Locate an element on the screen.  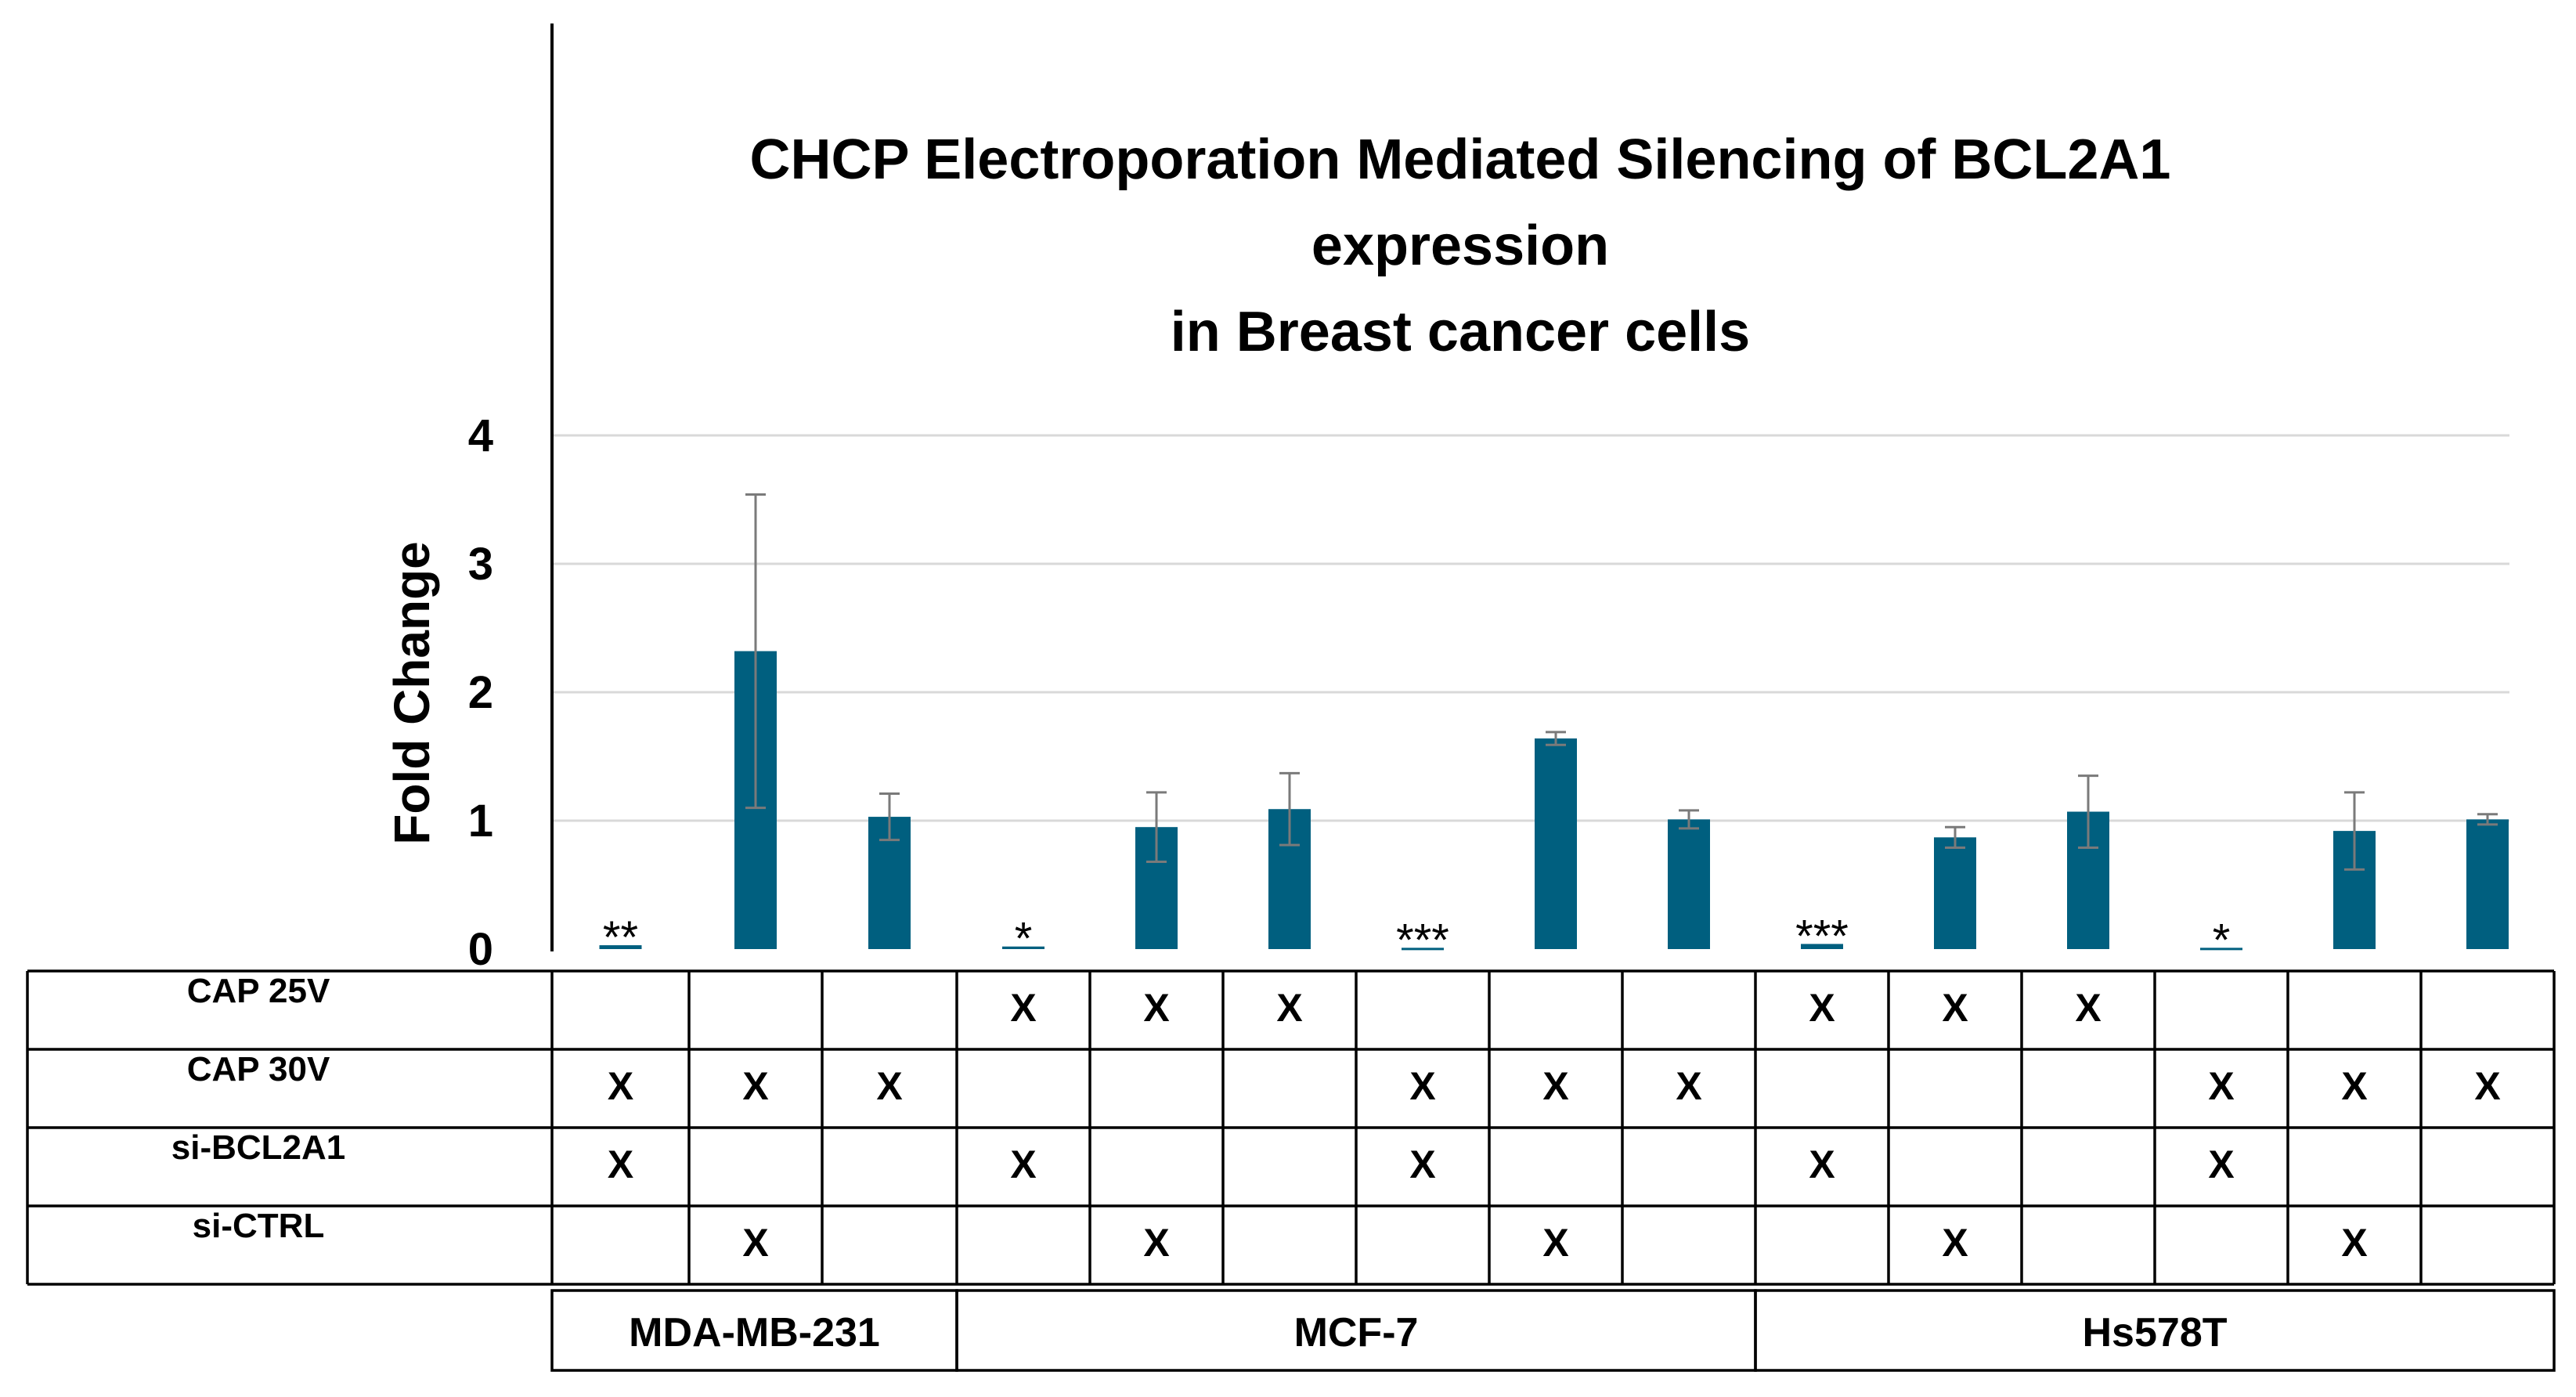
y-tick-label: 0 is located at coordinates (480, 950).